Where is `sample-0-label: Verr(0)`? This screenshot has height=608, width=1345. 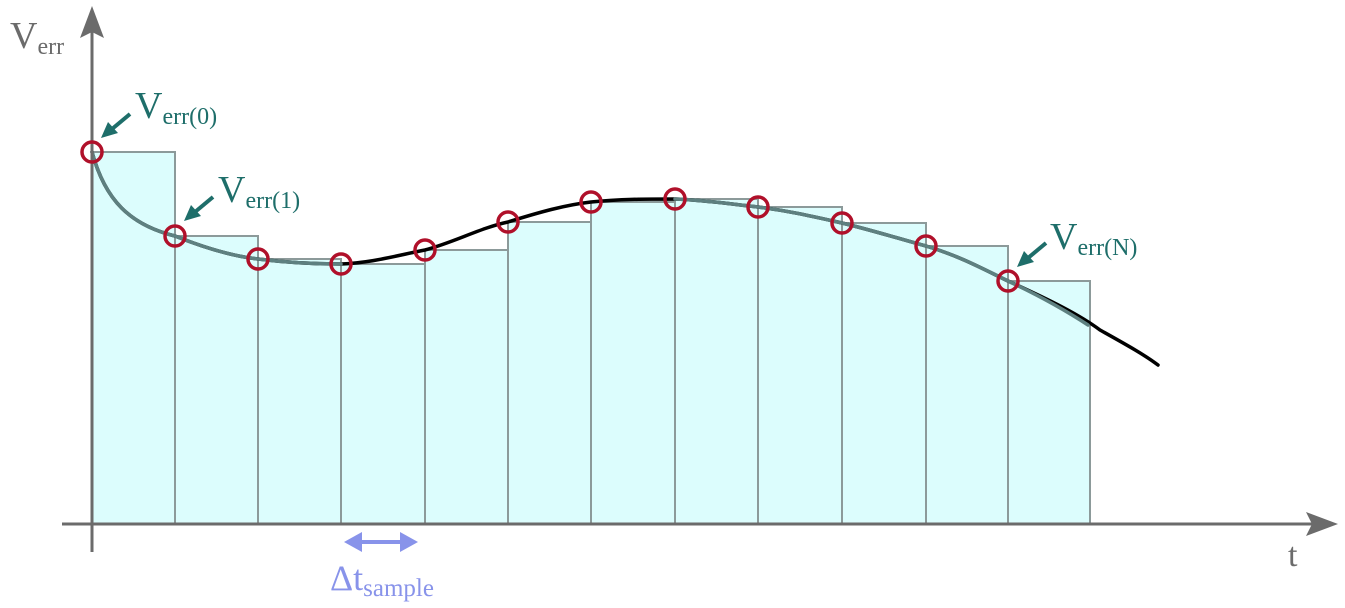 sample-0-label: Verr(0) is located at coordinates (176, 107).